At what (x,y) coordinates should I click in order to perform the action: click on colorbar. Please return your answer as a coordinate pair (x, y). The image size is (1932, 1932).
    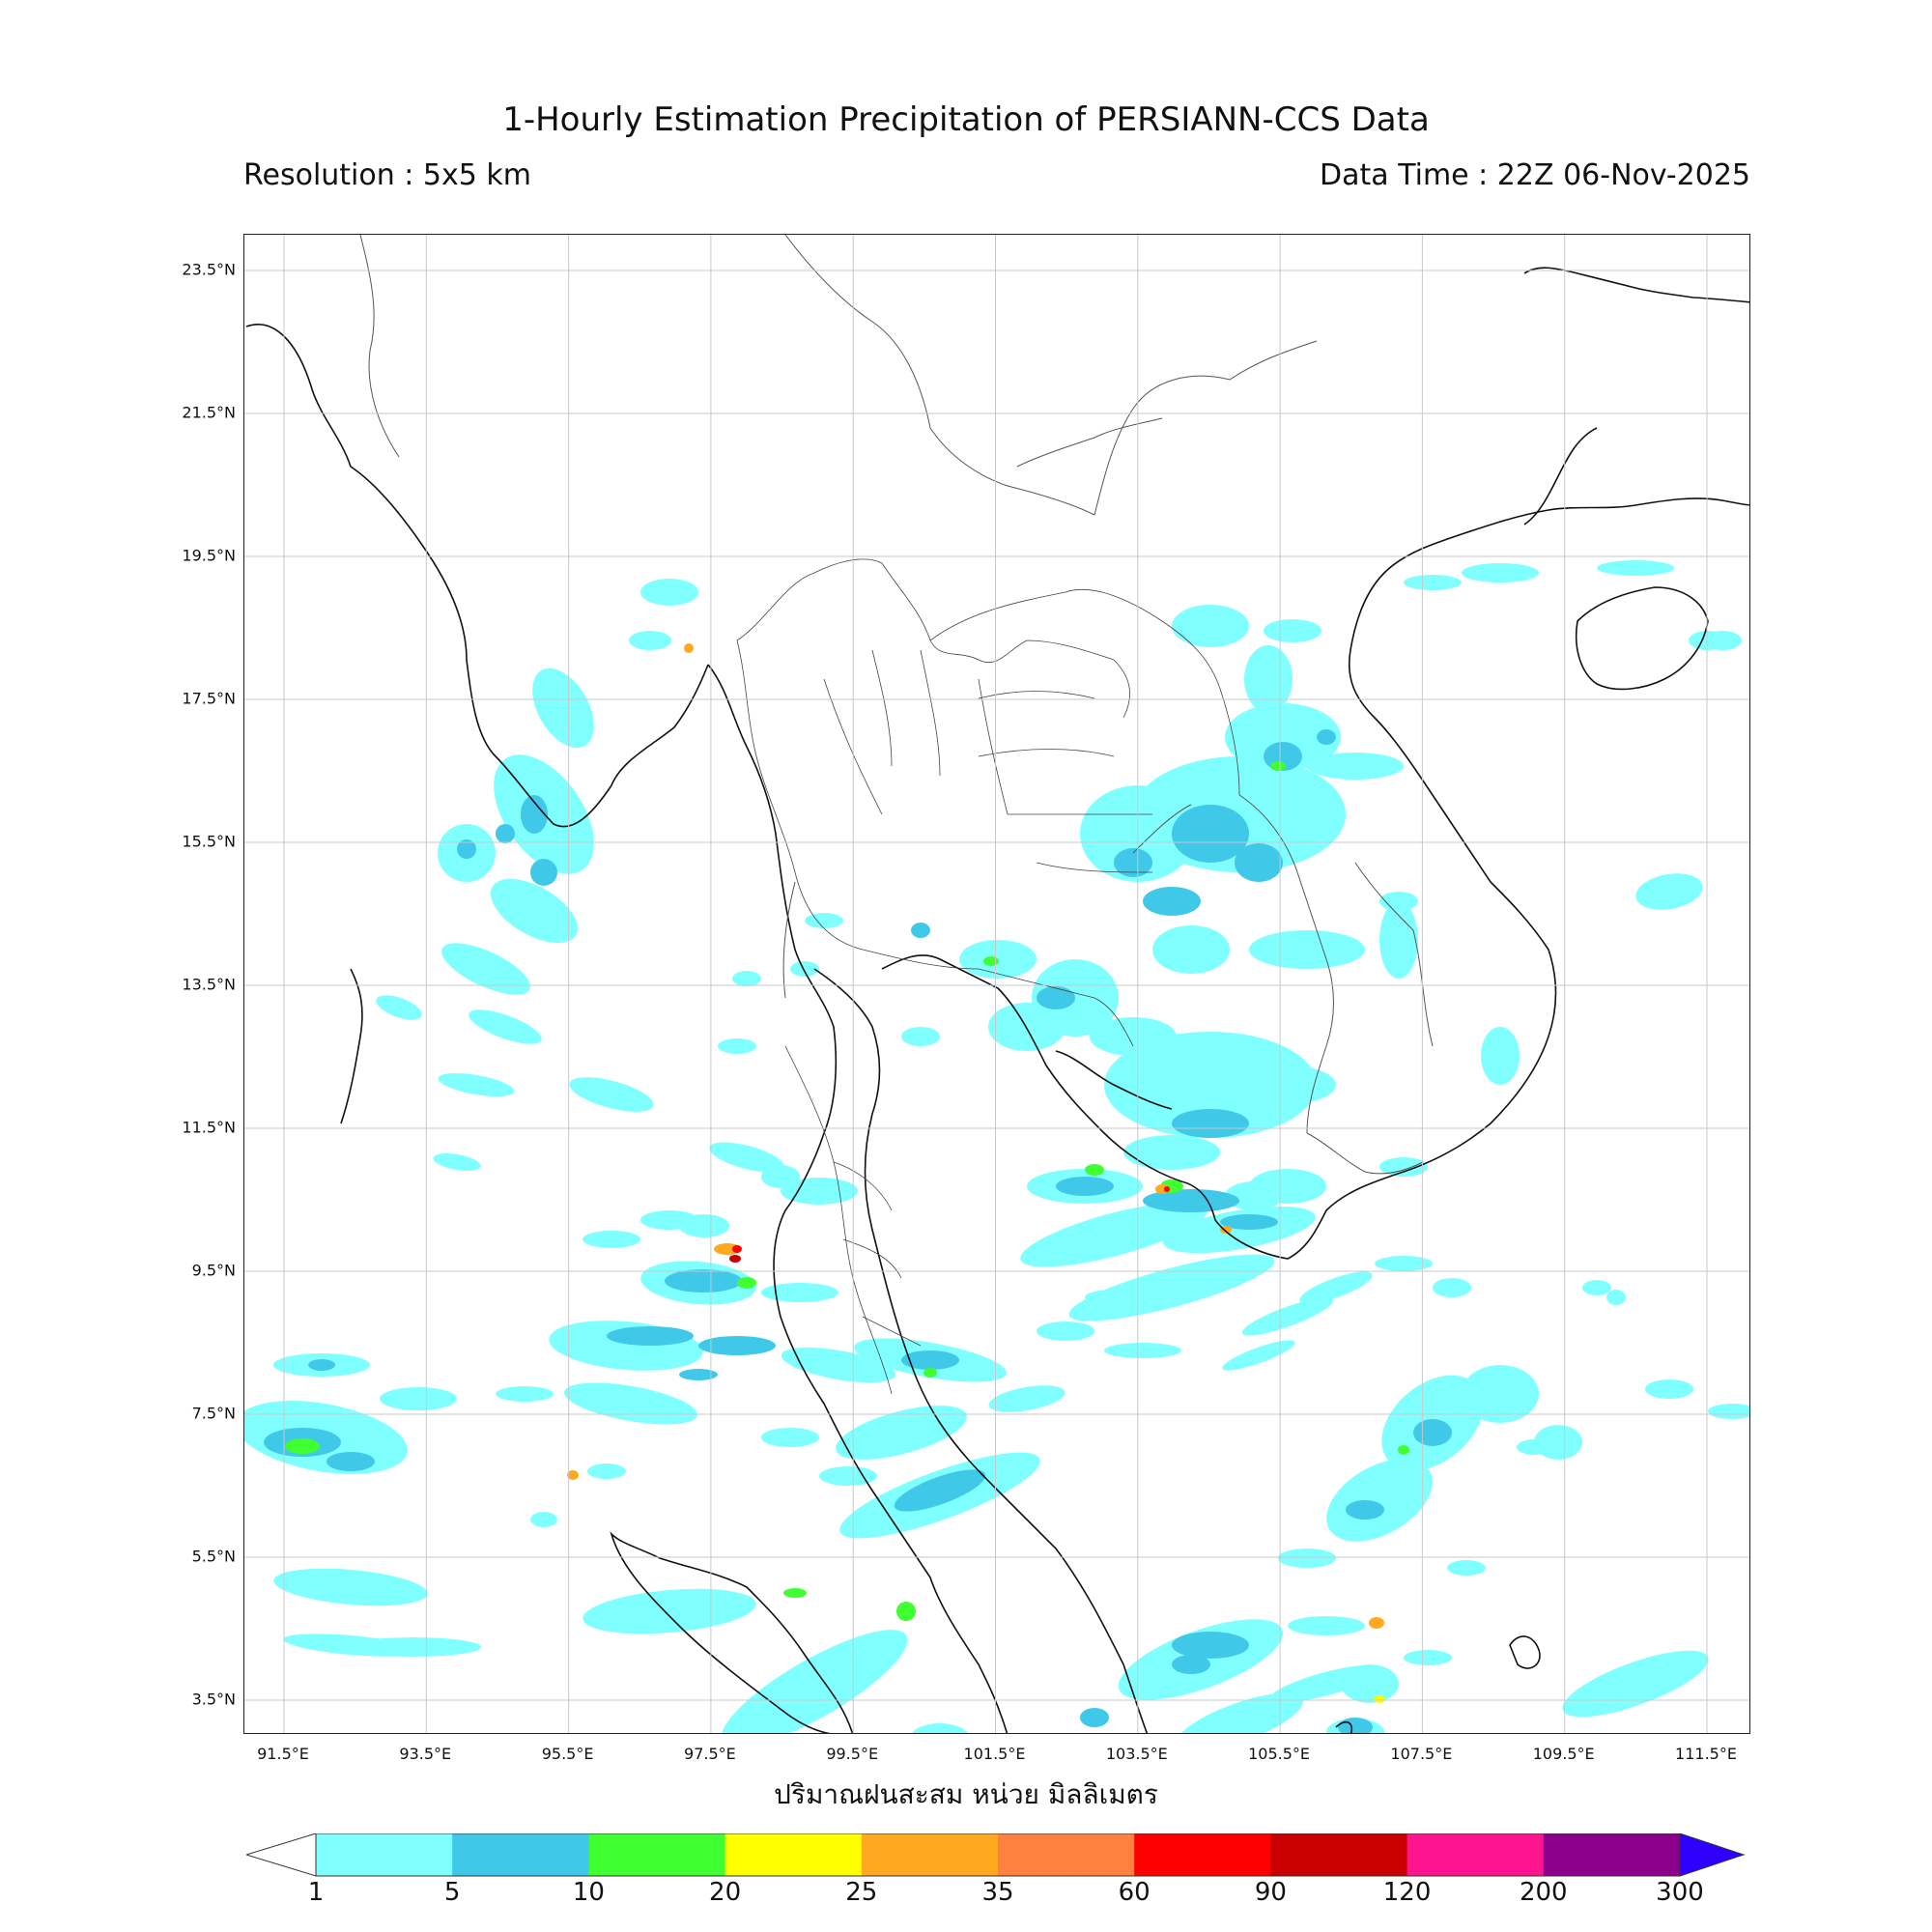
    Looking at the image, I should click on (996, 1855).